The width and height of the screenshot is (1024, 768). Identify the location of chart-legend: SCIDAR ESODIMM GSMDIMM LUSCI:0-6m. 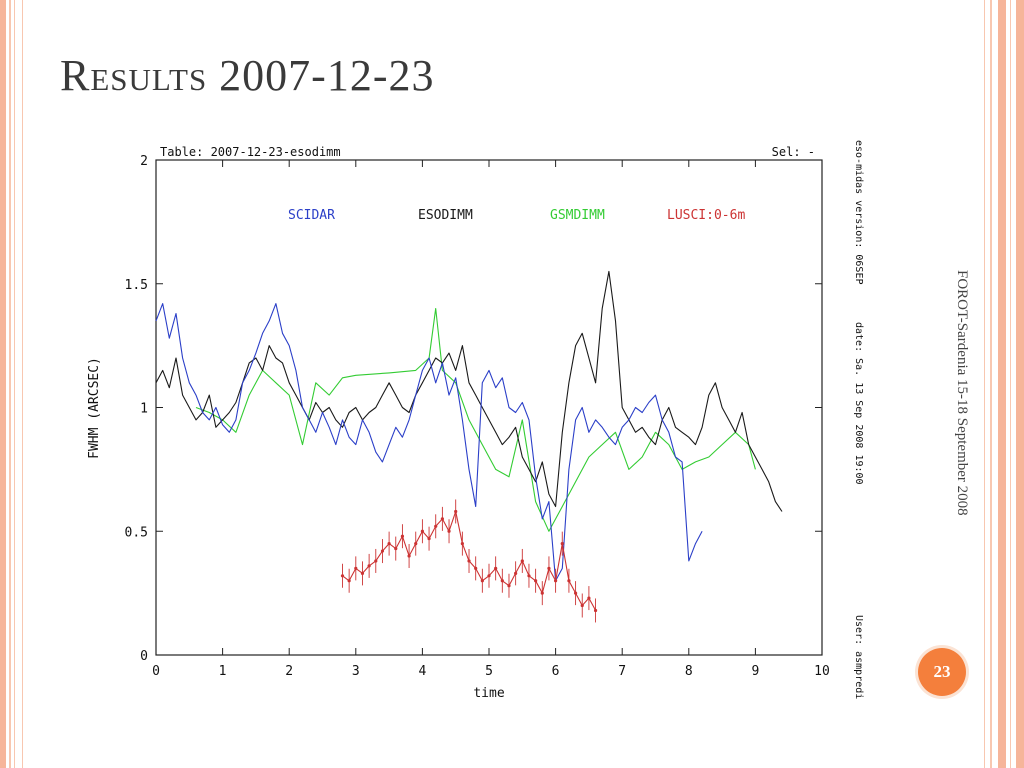
(516, 215).